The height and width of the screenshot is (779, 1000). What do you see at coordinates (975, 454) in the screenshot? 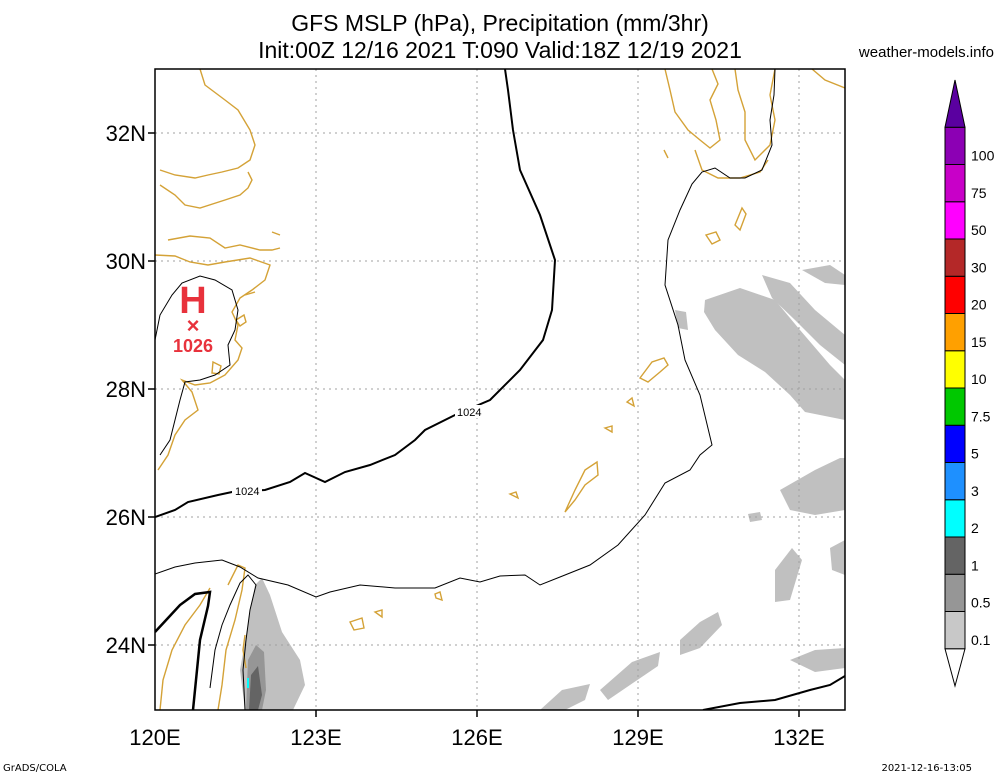
I see `colorbar-label: 5` at bounding box center [975, 454].